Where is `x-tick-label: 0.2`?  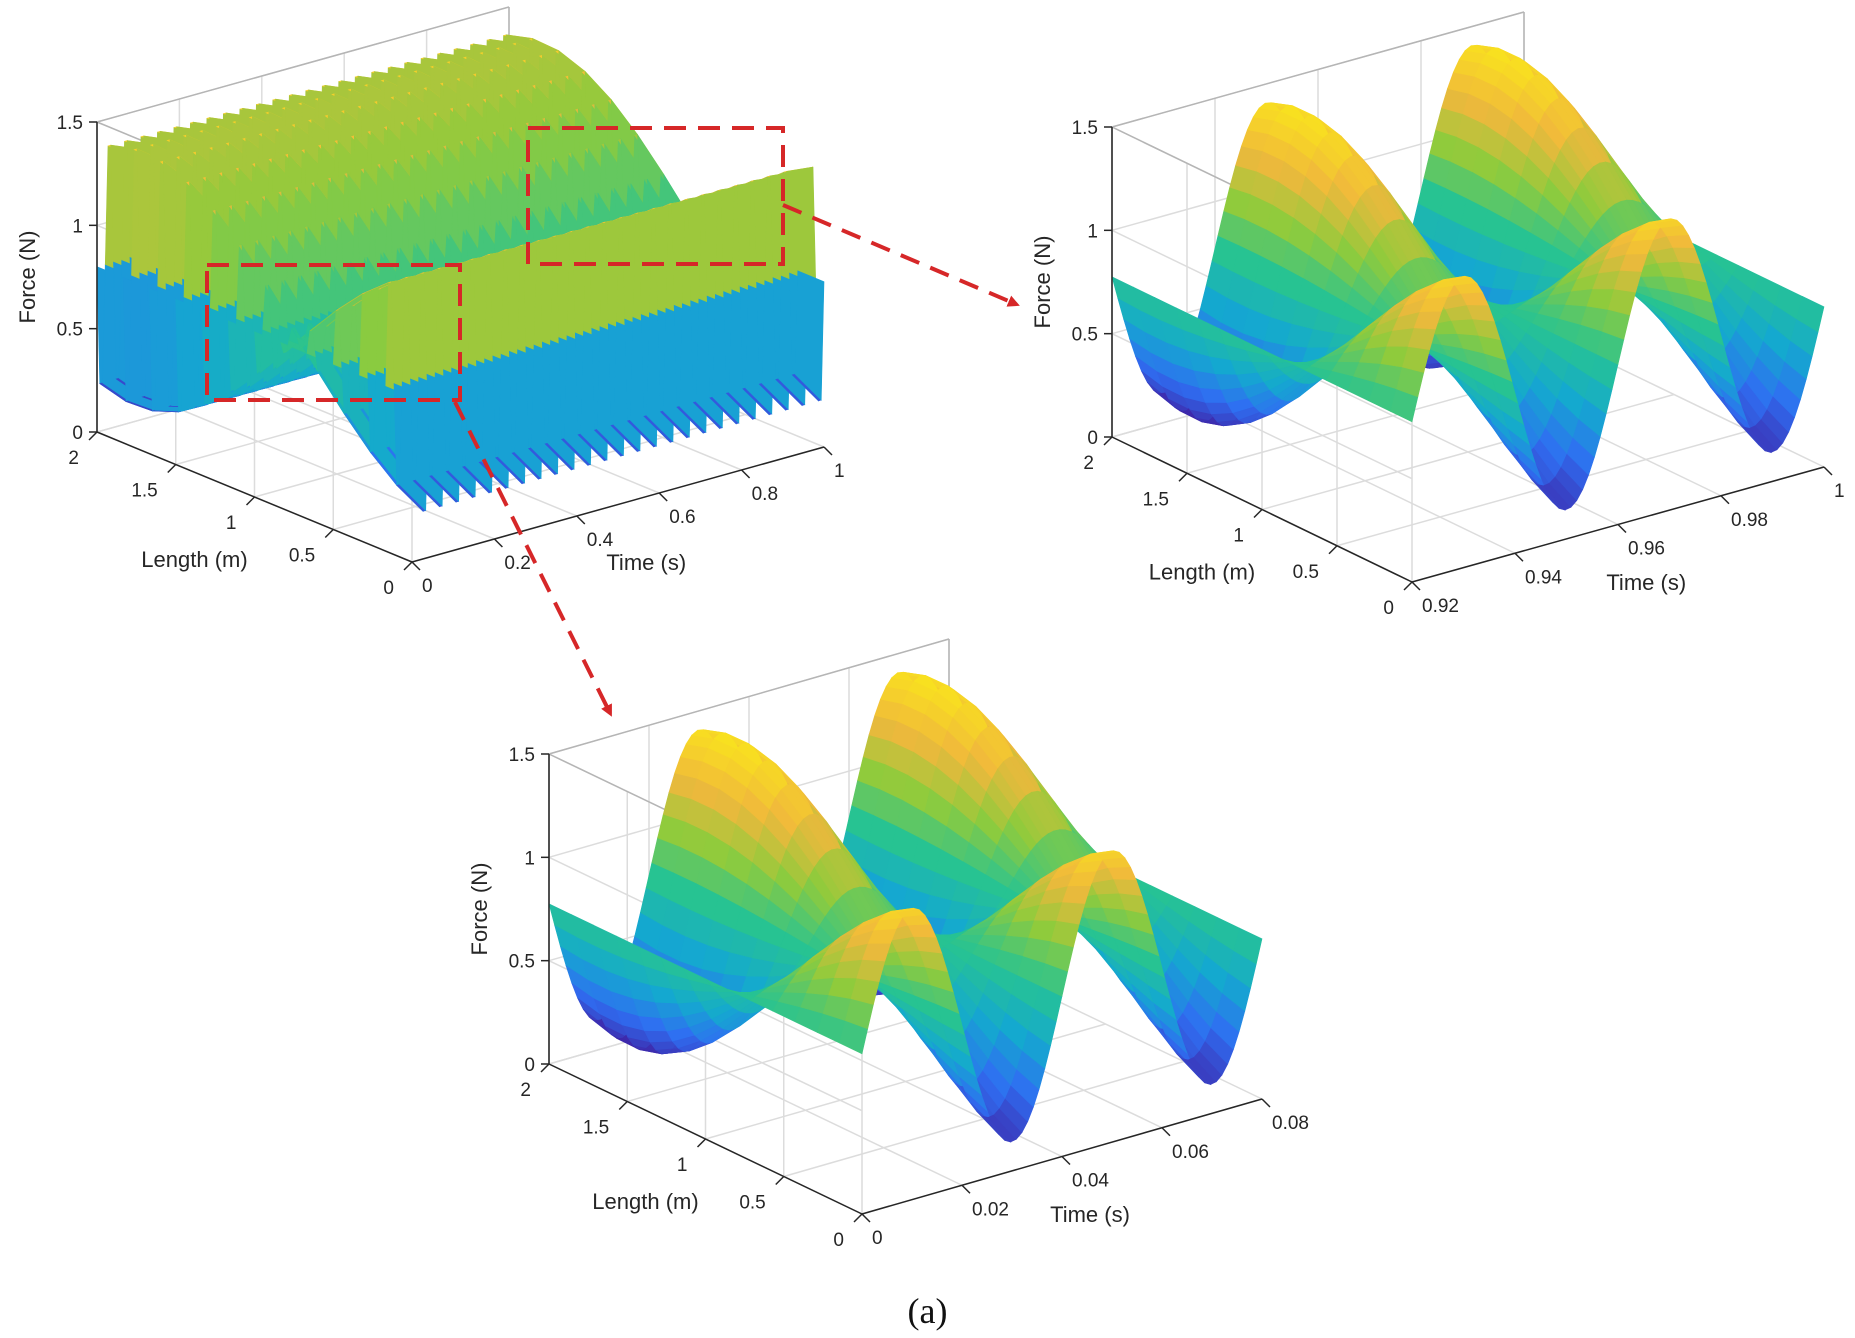 x-tick-label: 0.2 is located at coordinates (517, 563).